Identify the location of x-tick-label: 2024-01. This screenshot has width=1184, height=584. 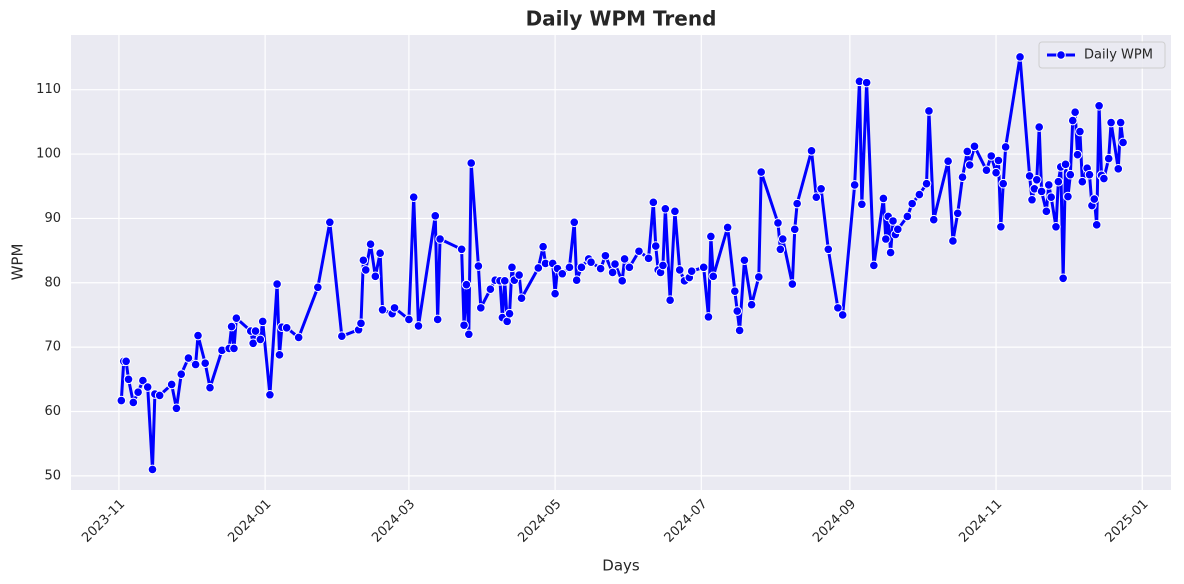
(249, 521).